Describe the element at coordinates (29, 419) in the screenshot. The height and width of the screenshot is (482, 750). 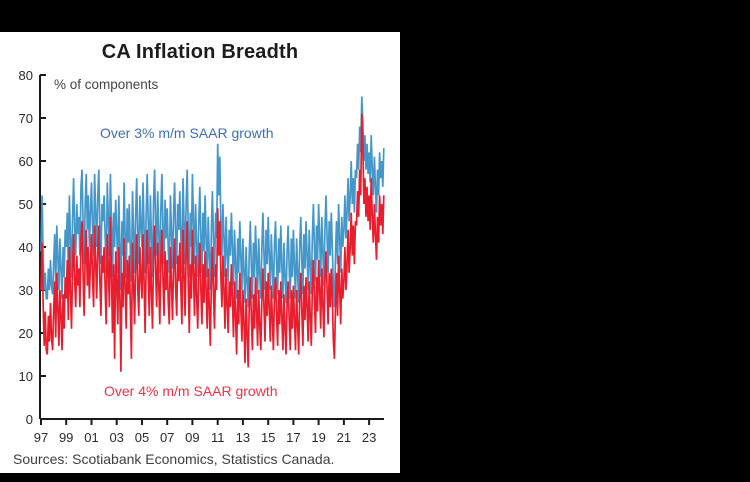
I see `svg-text: 0` at that location.